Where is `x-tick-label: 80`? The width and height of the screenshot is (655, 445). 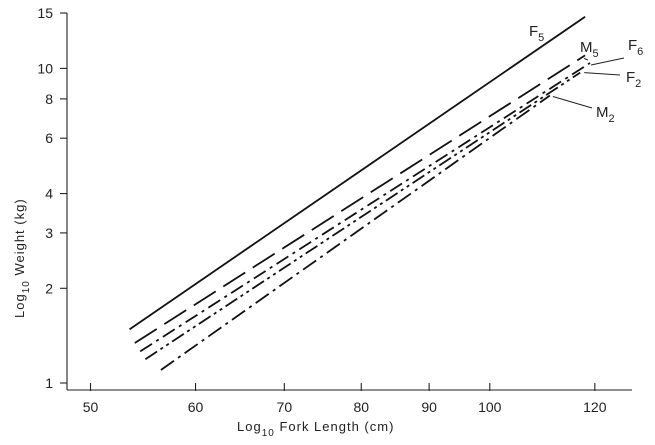
x-tick-label: 80 is located at coordinates (361, 407).